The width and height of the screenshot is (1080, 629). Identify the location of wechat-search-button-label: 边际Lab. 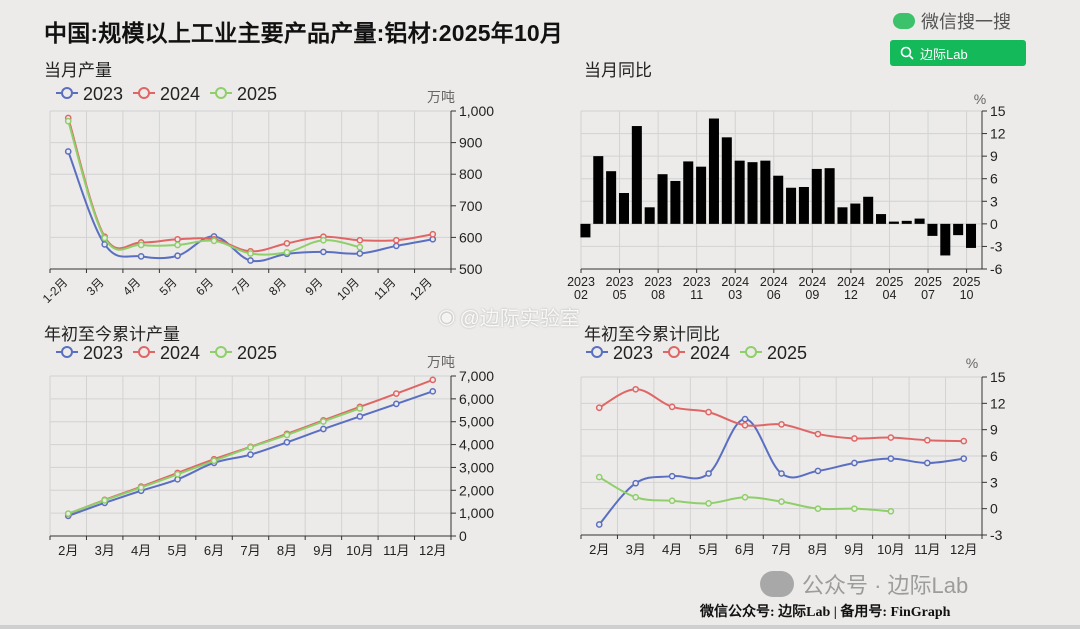
(944, 54).